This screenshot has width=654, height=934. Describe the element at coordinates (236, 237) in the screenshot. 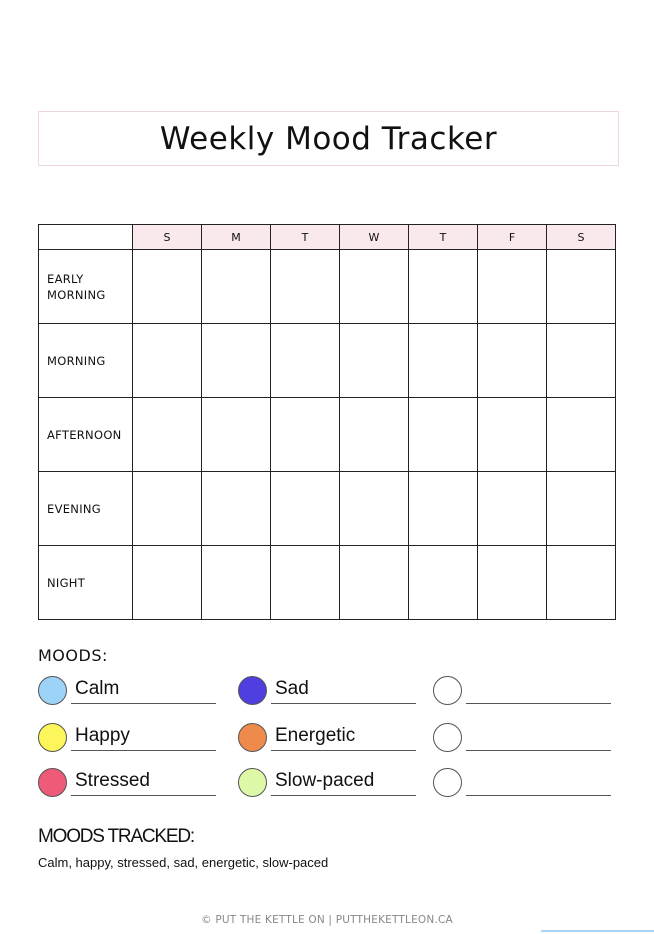

I see `day-header: M` at that location.